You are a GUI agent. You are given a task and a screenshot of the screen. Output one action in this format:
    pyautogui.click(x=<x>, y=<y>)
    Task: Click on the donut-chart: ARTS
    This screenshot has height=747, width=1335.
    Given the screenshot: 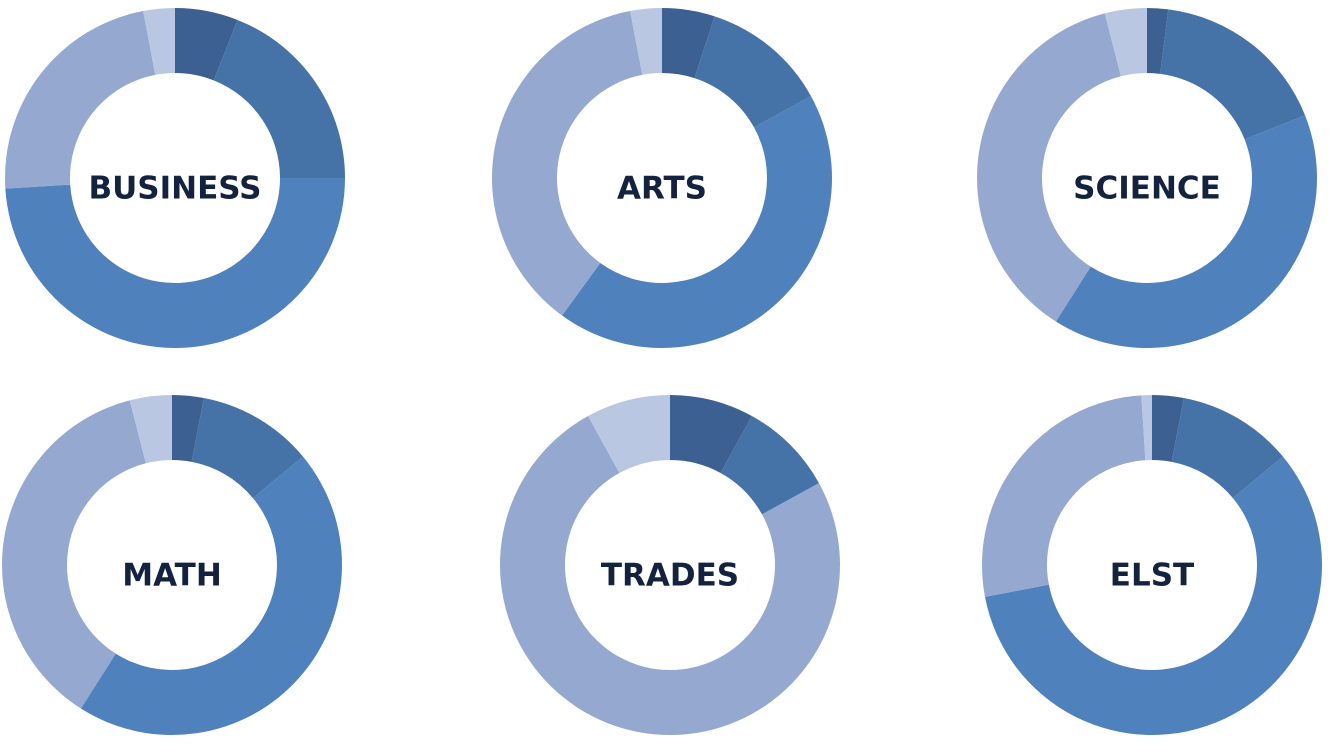 What is the action you would take?
    pyautogui.click(x=662, y=178)
    